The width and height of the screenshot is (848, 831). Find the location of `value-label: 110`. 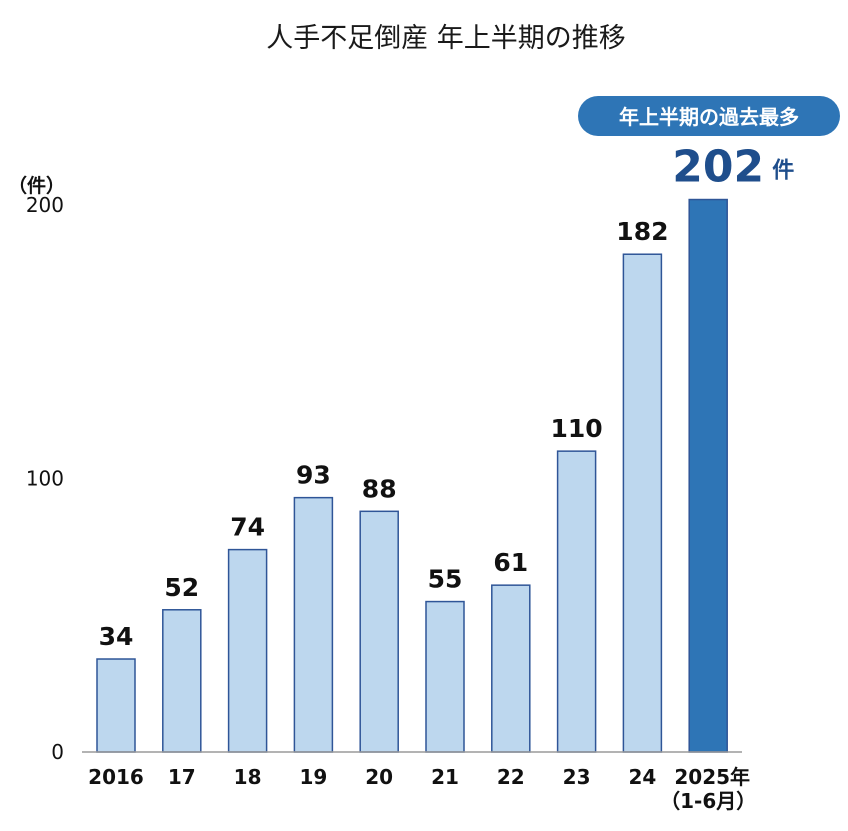

value-label: 110 is located at coordinates (577, 428).